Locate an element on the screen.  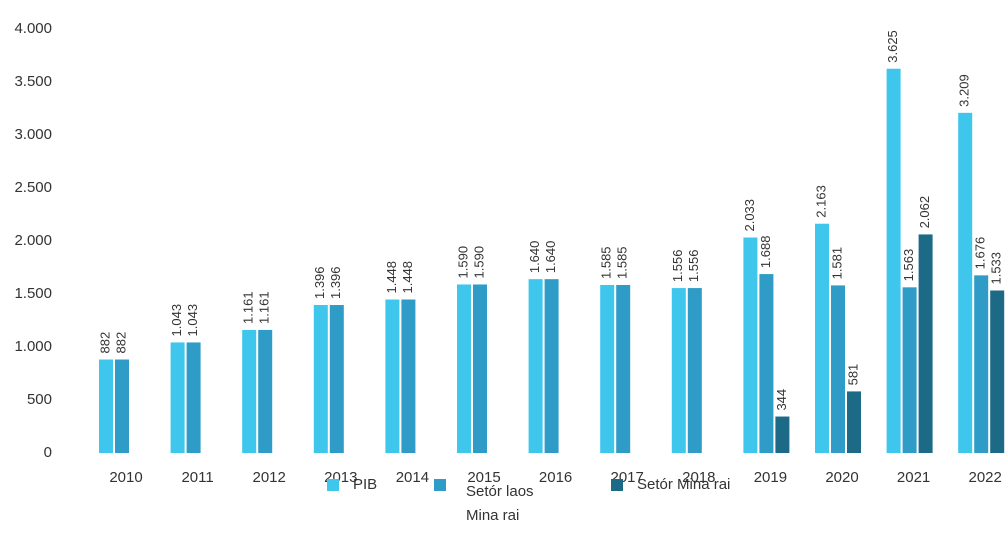
legend-label: PIB is located at coordinates (365, 484).